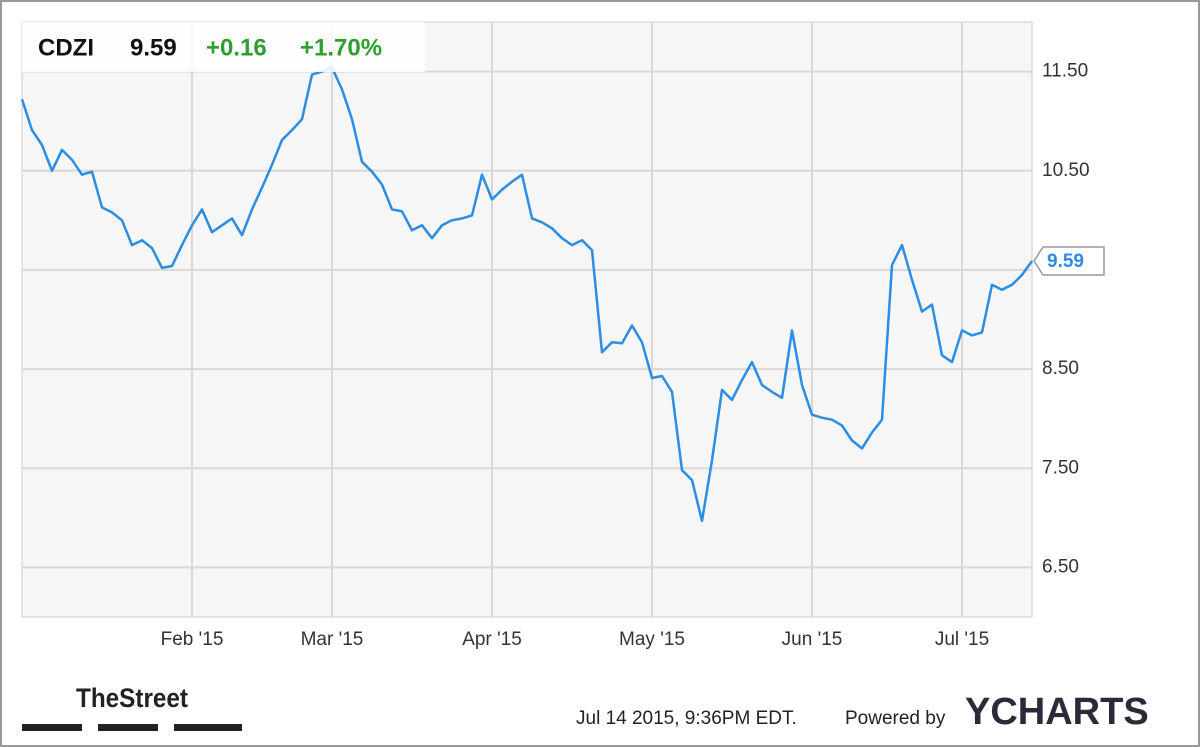  I want to click on x-tick-label: Jul '15, so click(962, 639).